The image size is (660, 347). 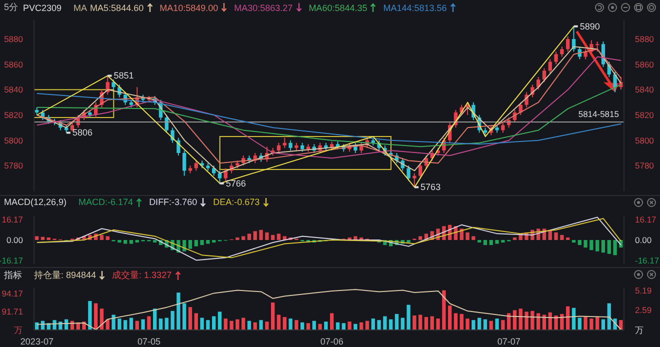 I want to click on data-label: 5766, so click(x=236, y=183).